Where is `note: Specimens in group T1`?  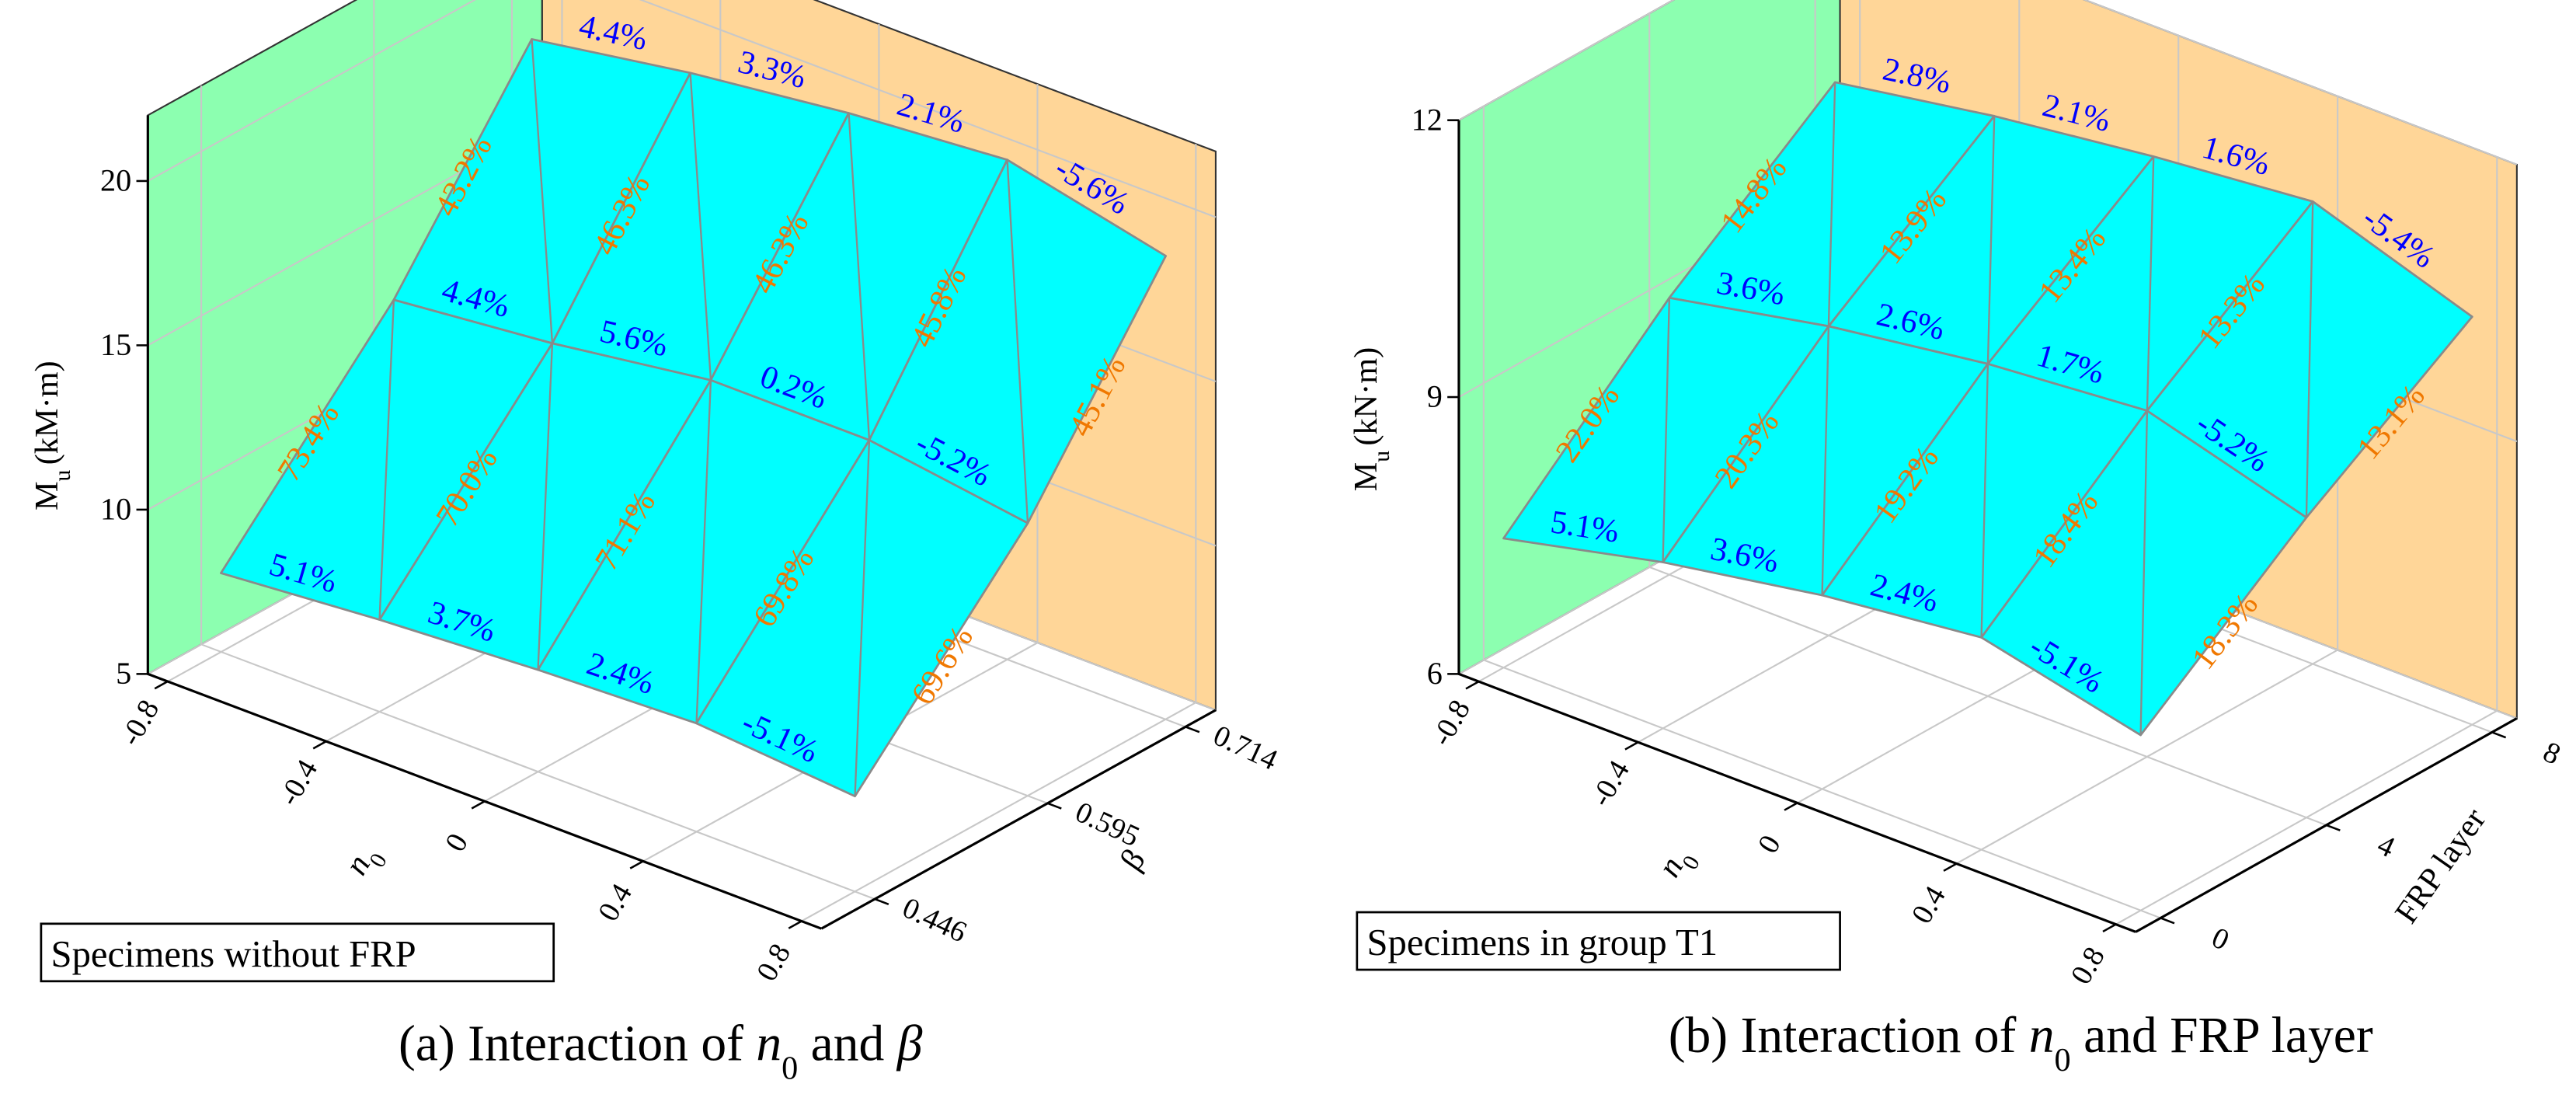 note: Specimens in group T1 is located at coordinates (1543, 942).